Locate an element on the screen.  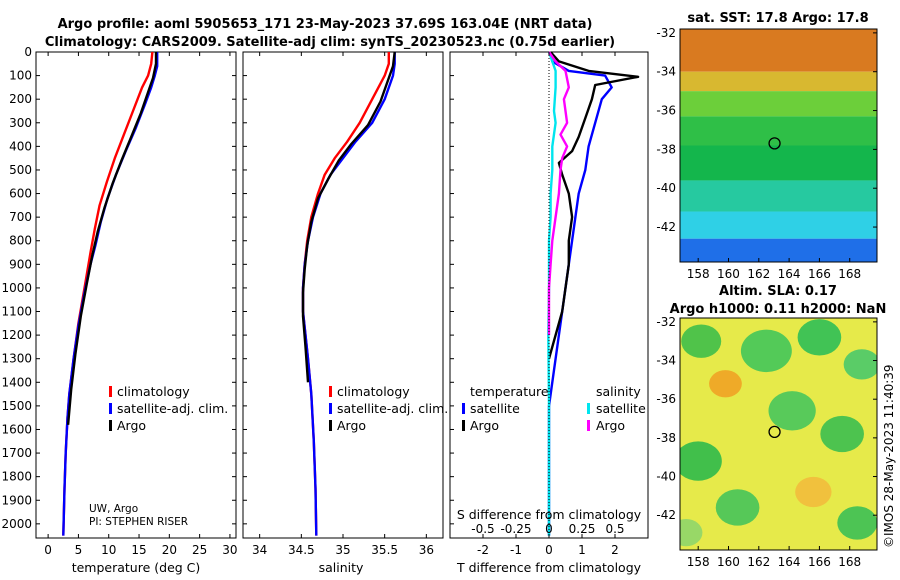
y-tick-label: 1900 is located at coordinates (16, 500).